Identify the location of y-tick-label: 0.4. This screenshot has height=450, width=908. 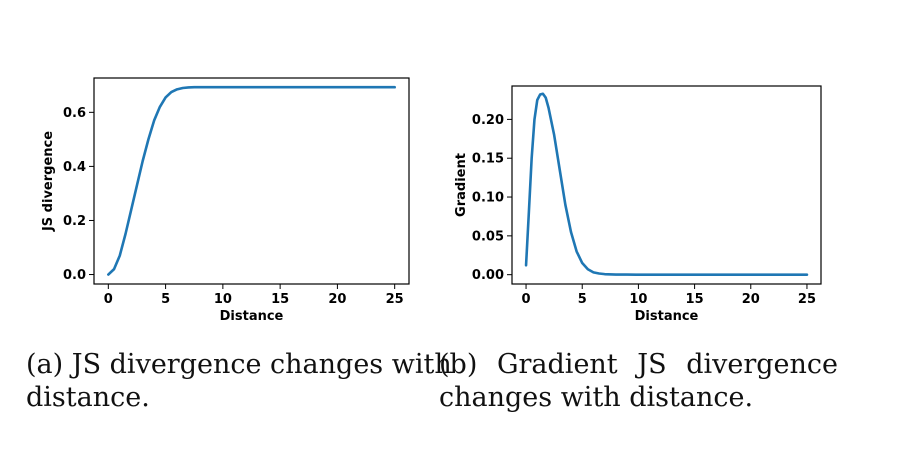
(74, 167).